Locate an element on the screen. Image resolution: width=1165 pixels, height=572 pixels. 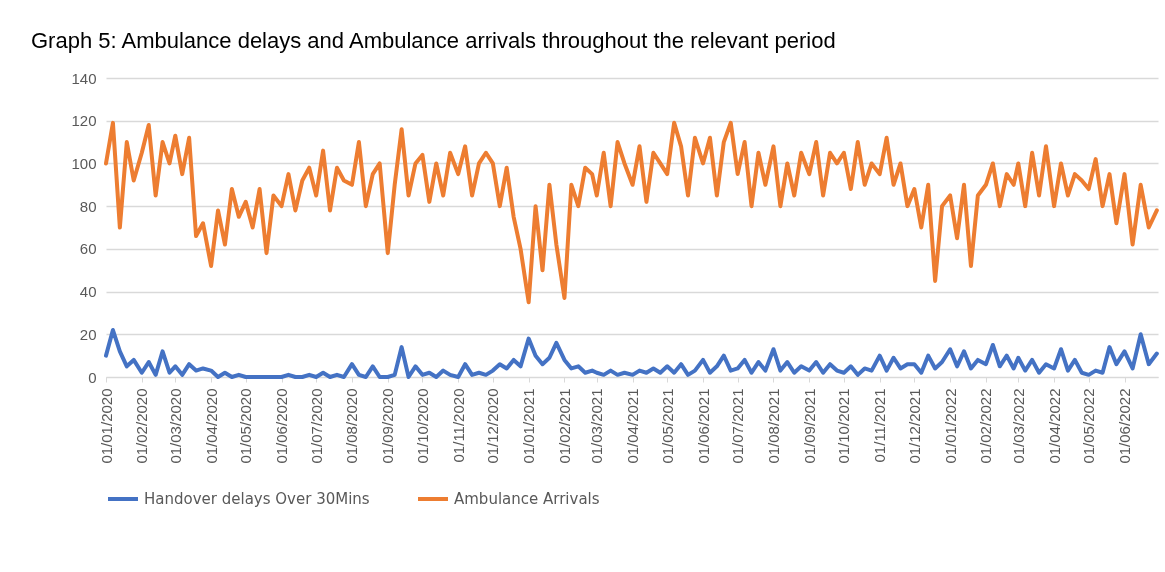
x-tick-label: 01/03/2020 is located at coordinates (175, 426).